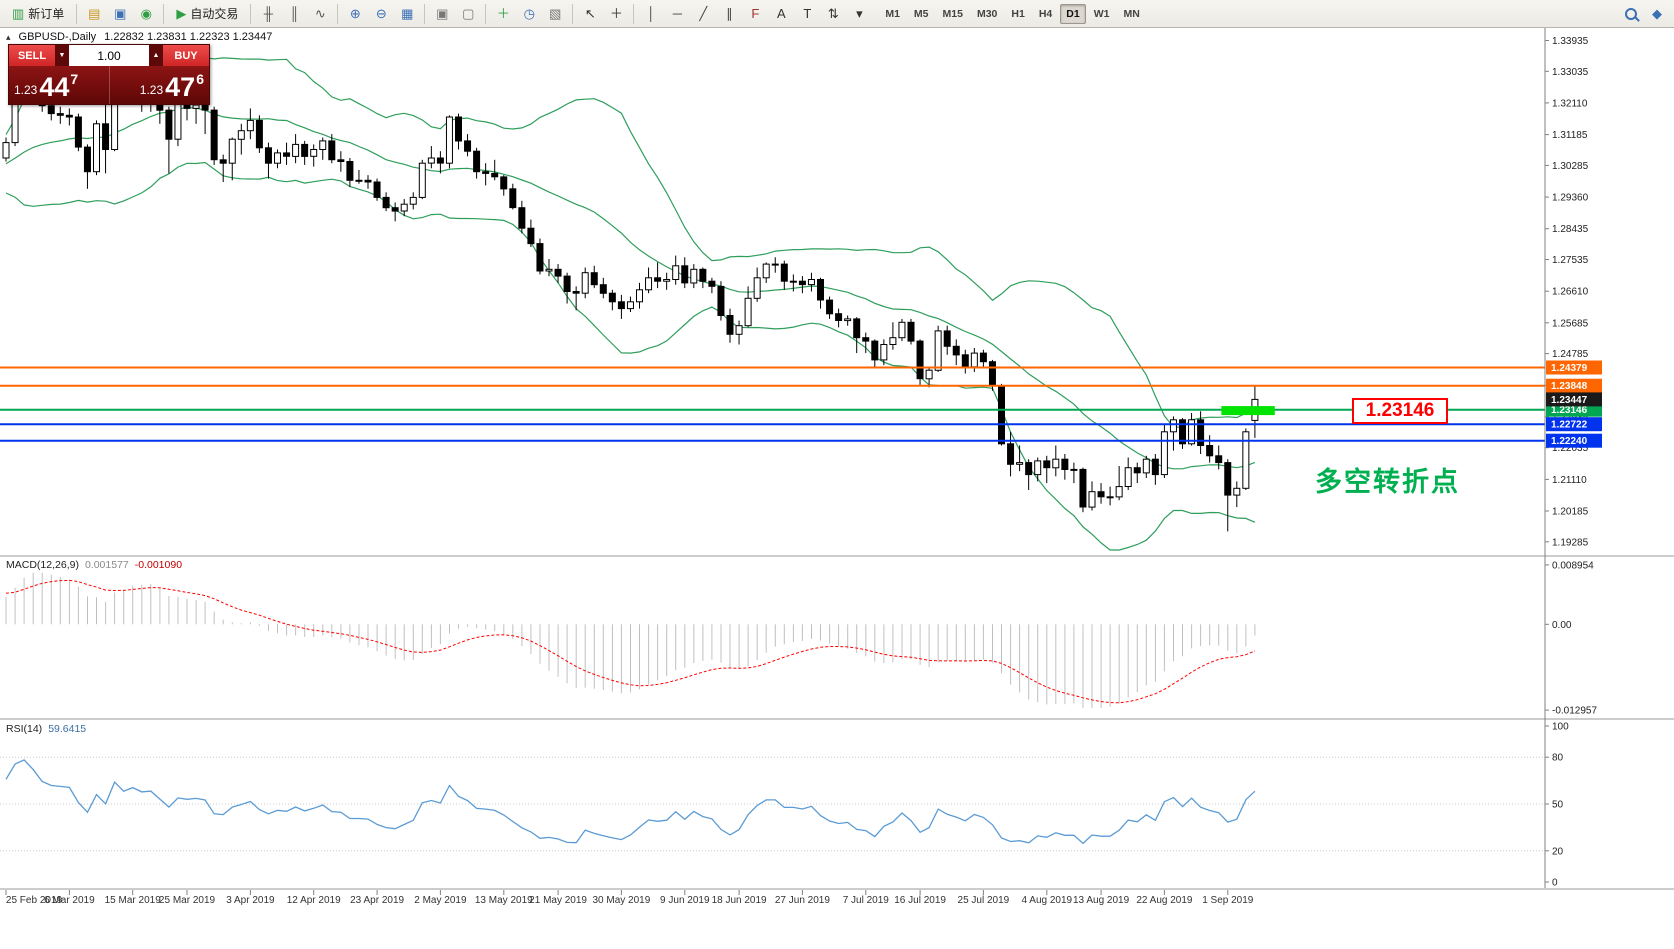  What do you see at coordinates (1164, 900) in the screenshot?
I see `svg-text: 22 Aug 2019` at bounding box center [1164, 900].